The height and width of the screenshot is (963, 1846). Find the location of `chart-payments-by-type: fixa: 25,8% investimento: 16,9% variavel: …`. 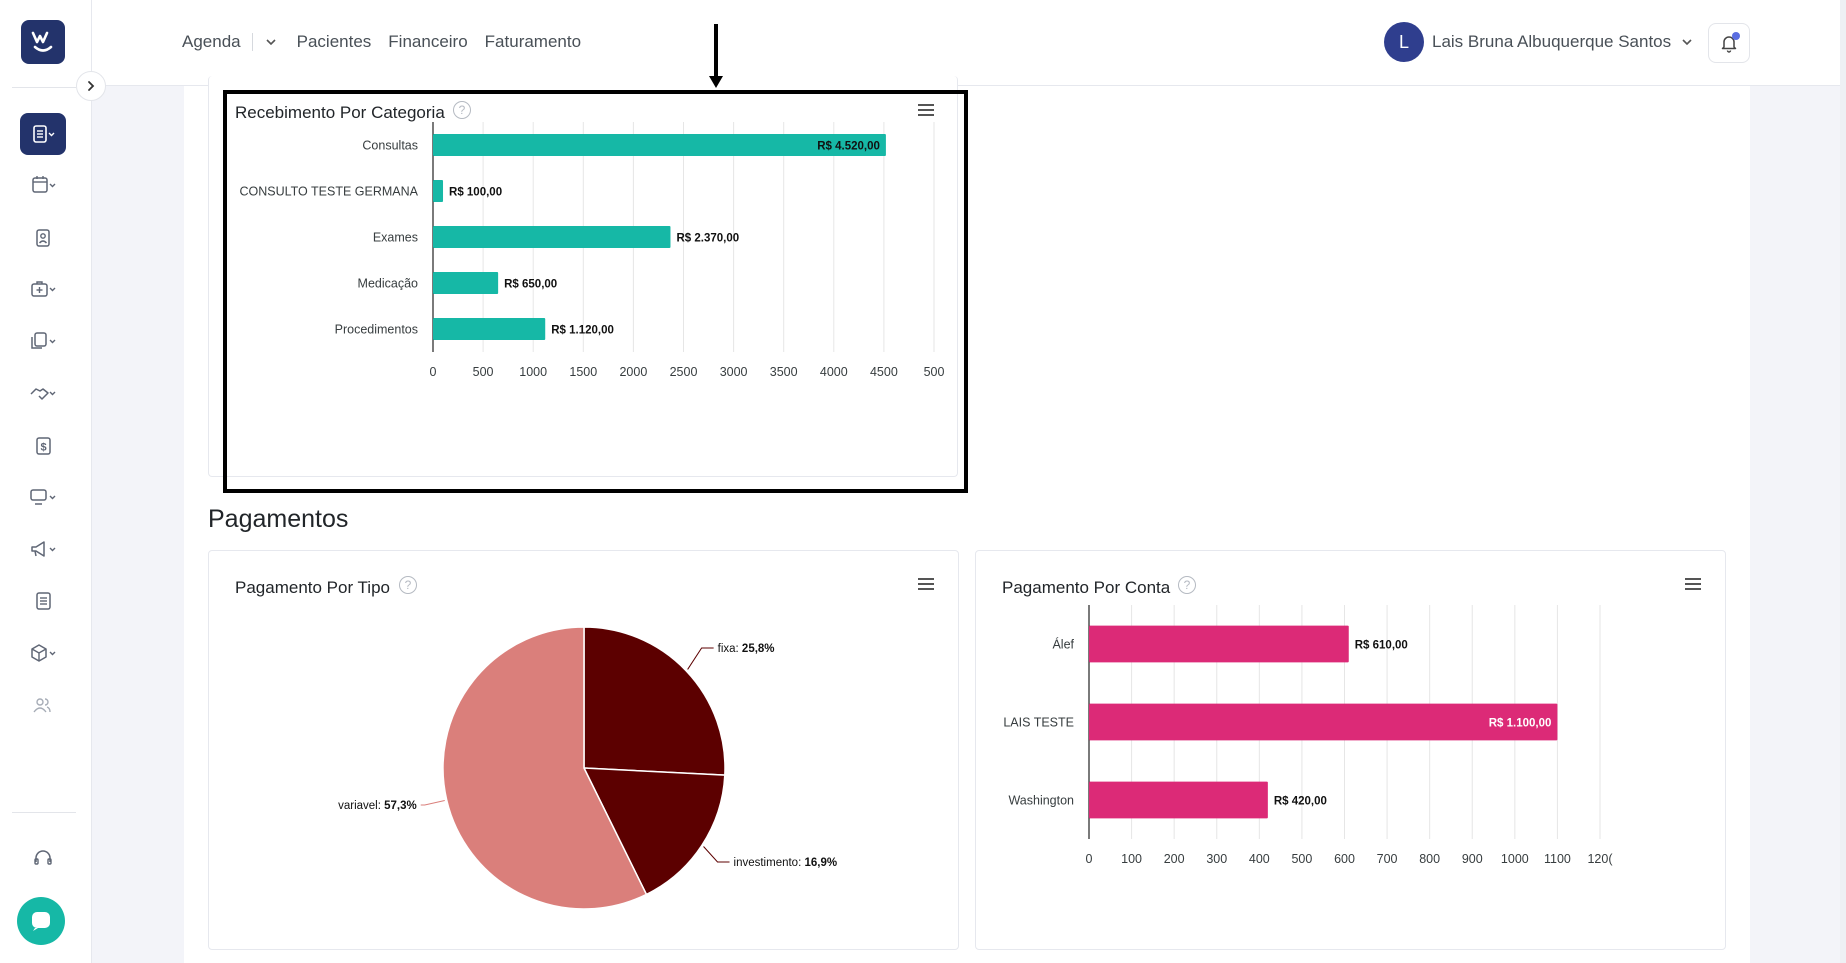

chart-payments-by-type: fixa: 25,8% investimento: 16,9% variavel: … is located at coordinates (588, 768).